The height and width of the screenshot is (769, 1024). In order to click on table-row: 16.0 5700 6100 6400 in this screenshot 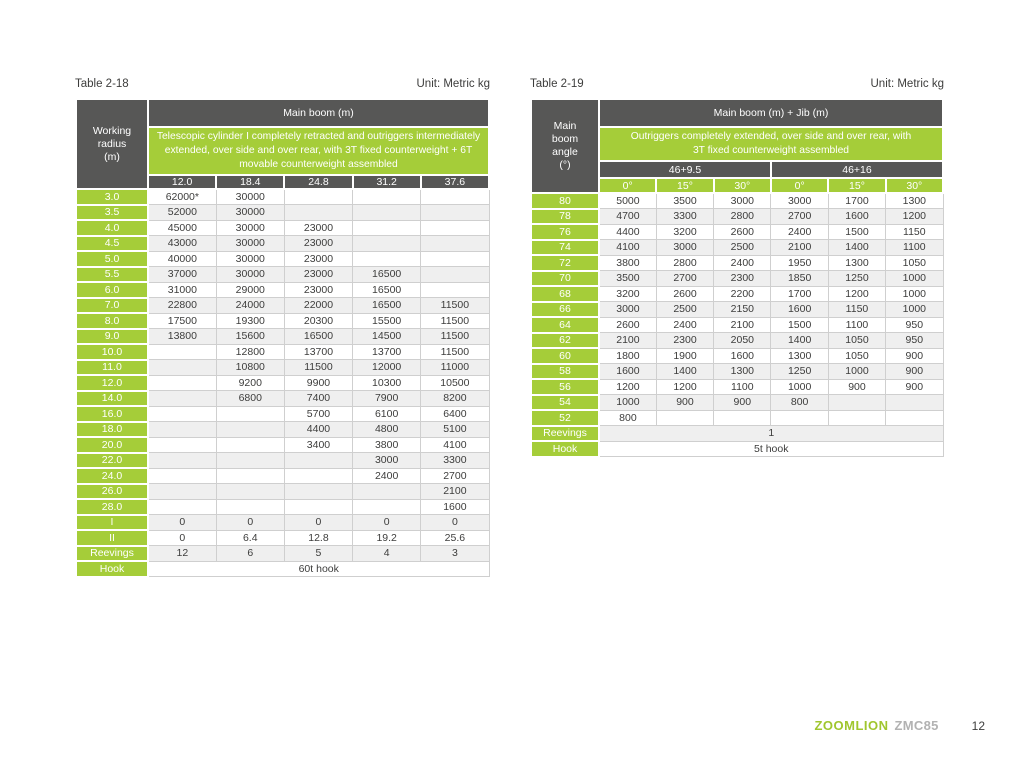, I will do `click(282, 414)`.